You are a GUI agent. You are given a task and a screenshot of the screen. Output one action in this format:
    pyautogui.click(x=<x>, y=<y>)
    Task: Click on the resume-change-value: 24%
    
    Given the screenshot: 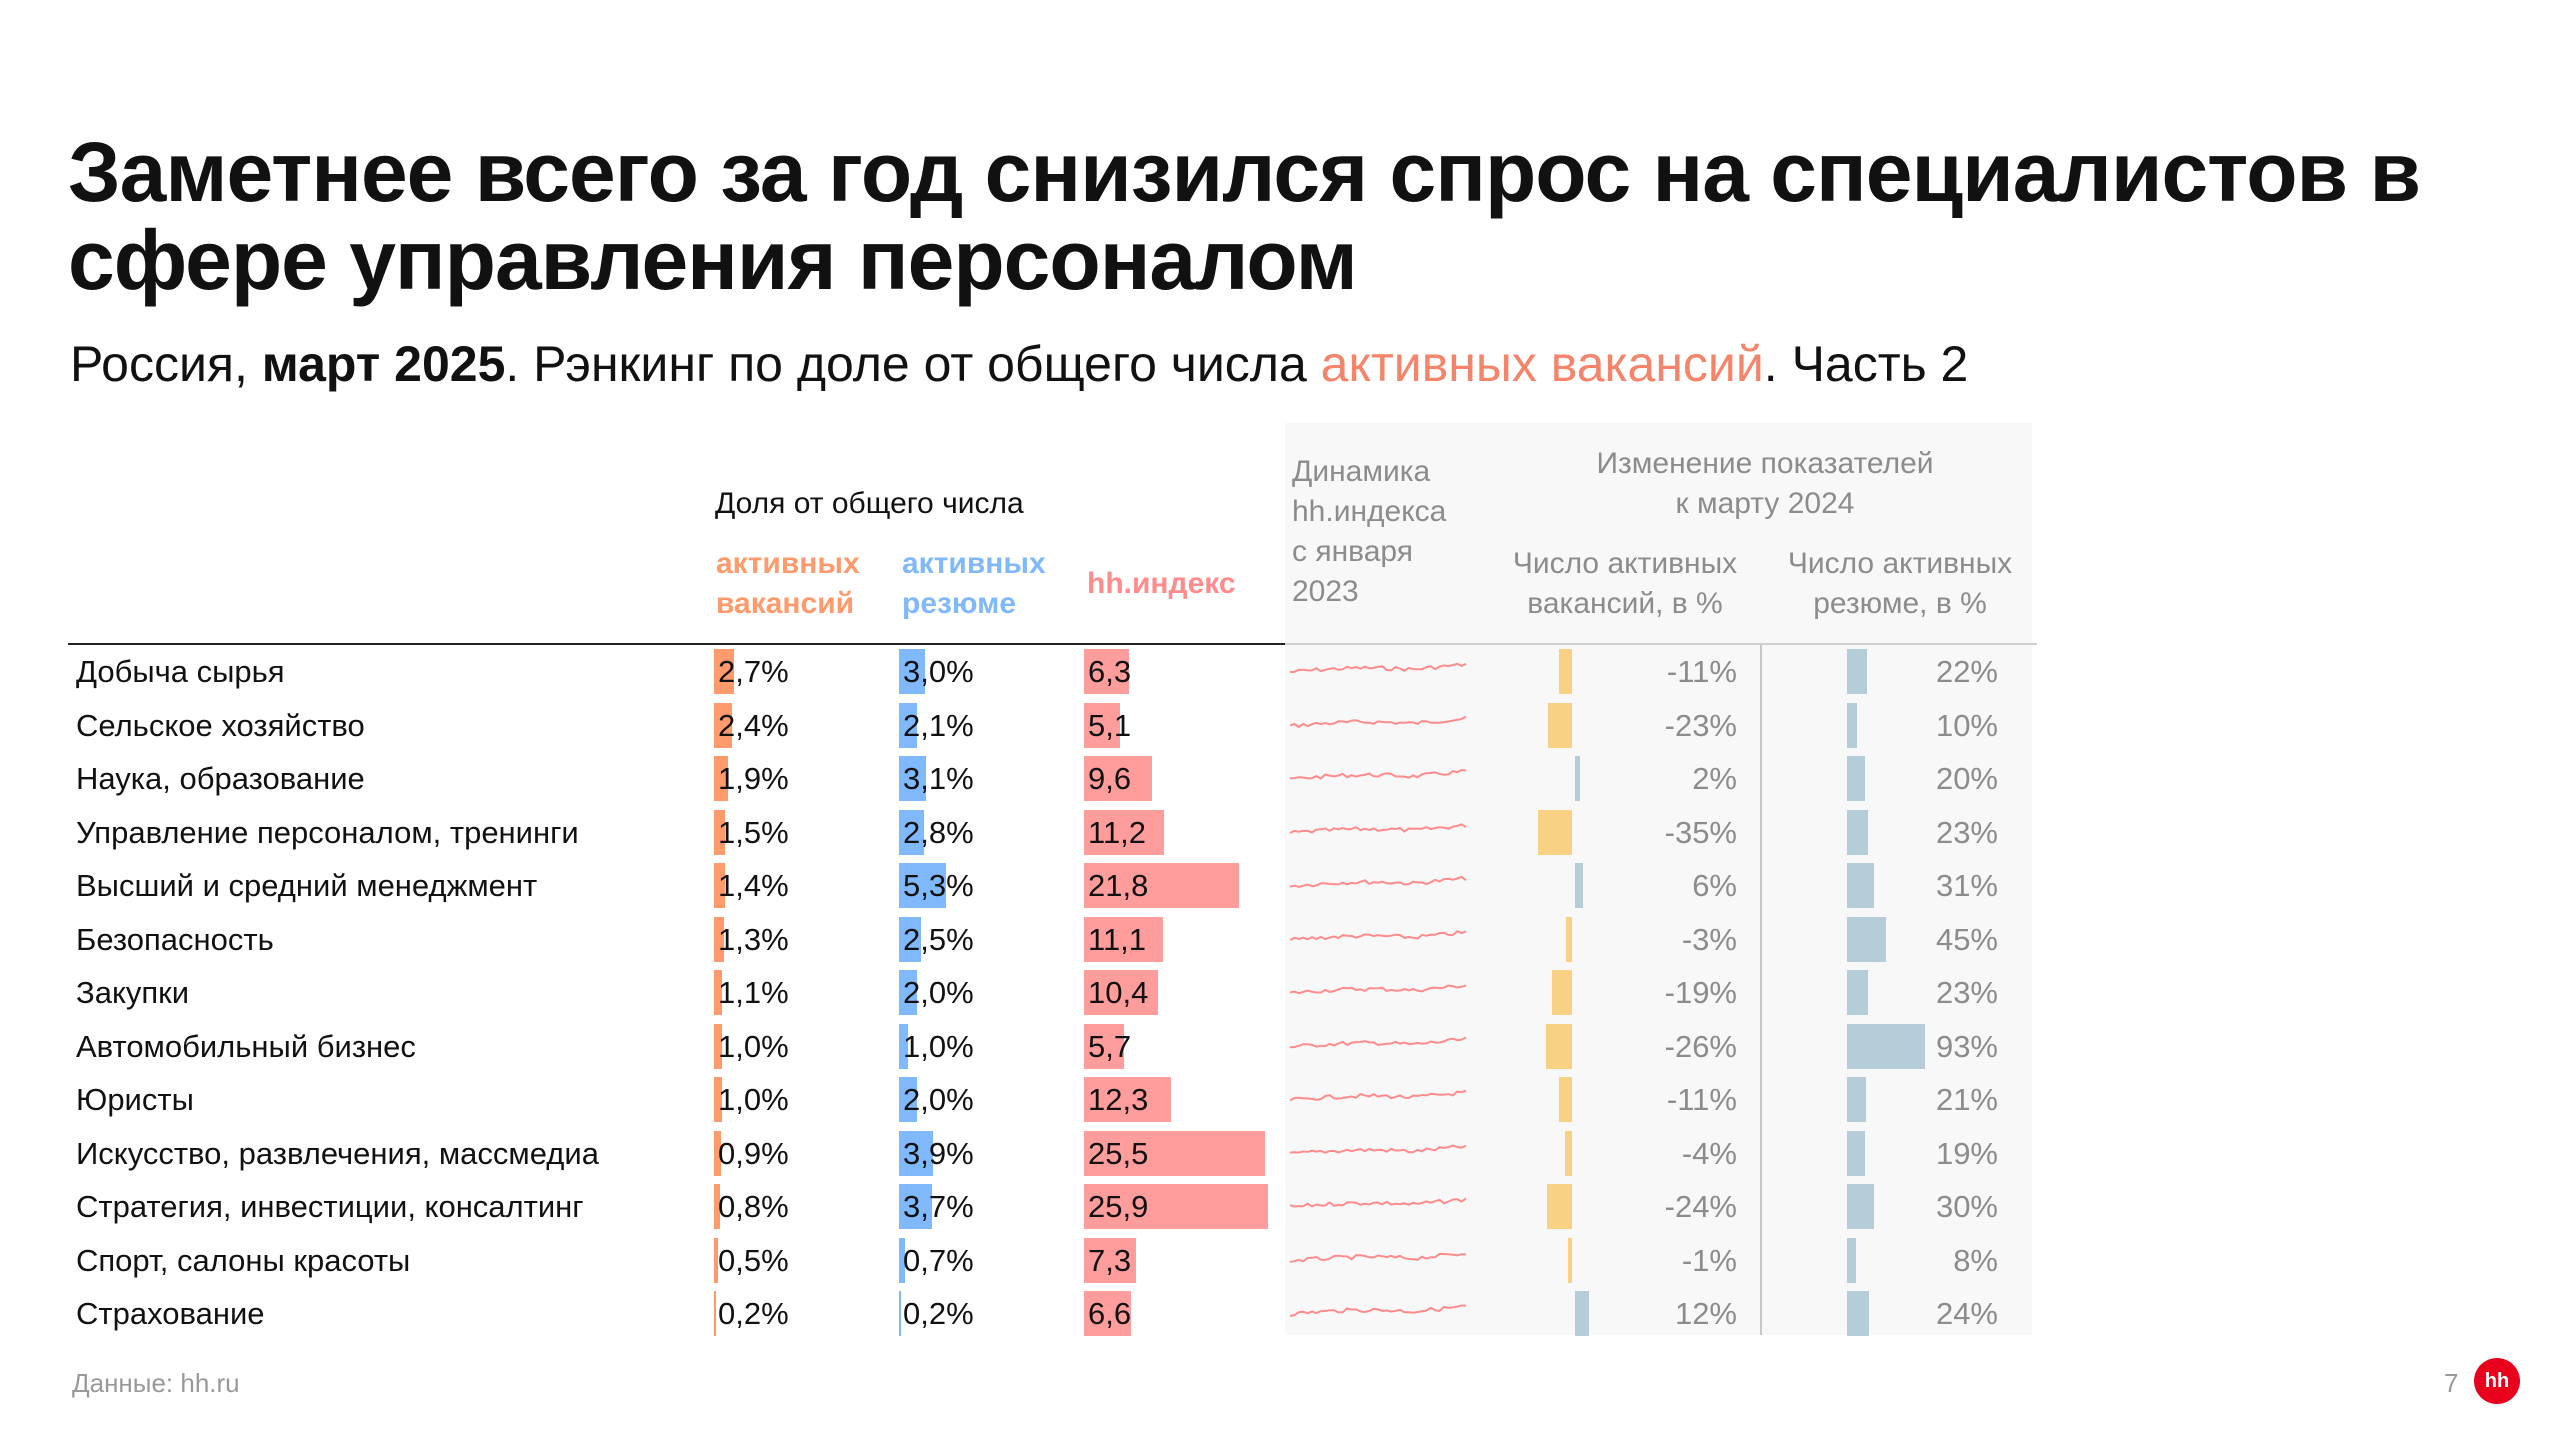 What is the action you would take?
    pyautogui.click(x=1966, y=1313)
    